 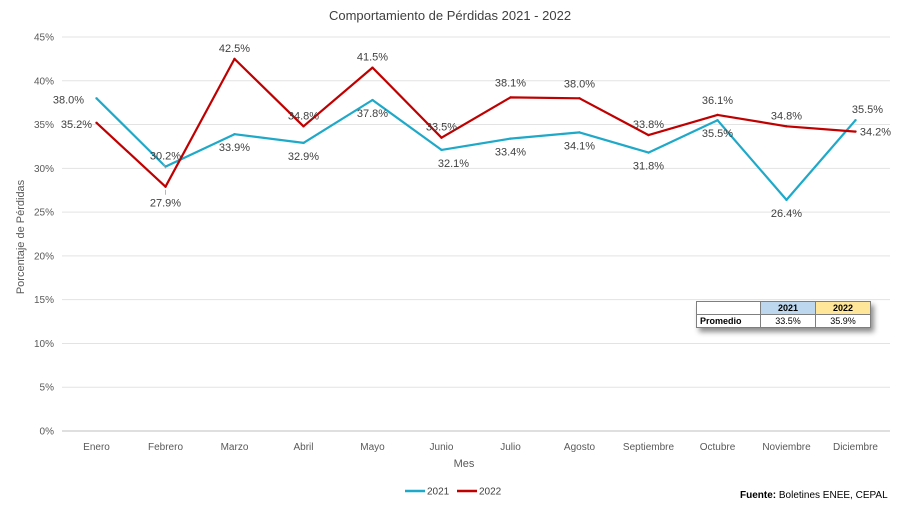 I want to click on data-label-2022: 42.5%, so click(x=234, y=49).